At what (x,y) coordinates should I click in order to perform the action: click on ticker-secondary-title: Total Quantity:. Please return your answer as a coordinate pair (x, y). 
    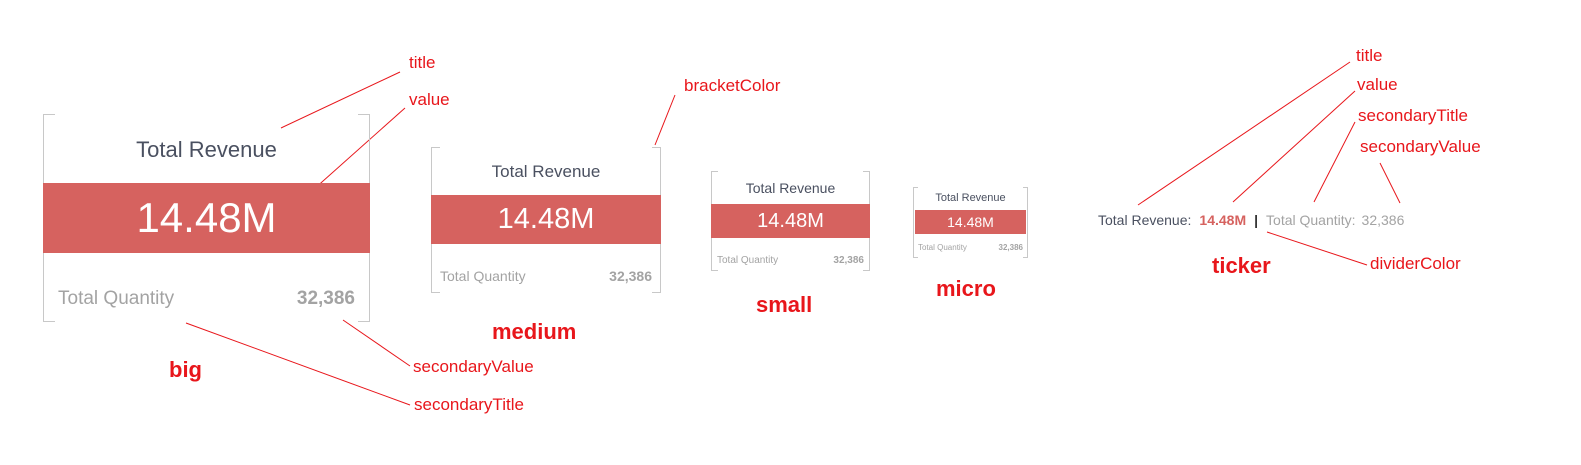
    Looking at the image, I should click on (1311, 220).